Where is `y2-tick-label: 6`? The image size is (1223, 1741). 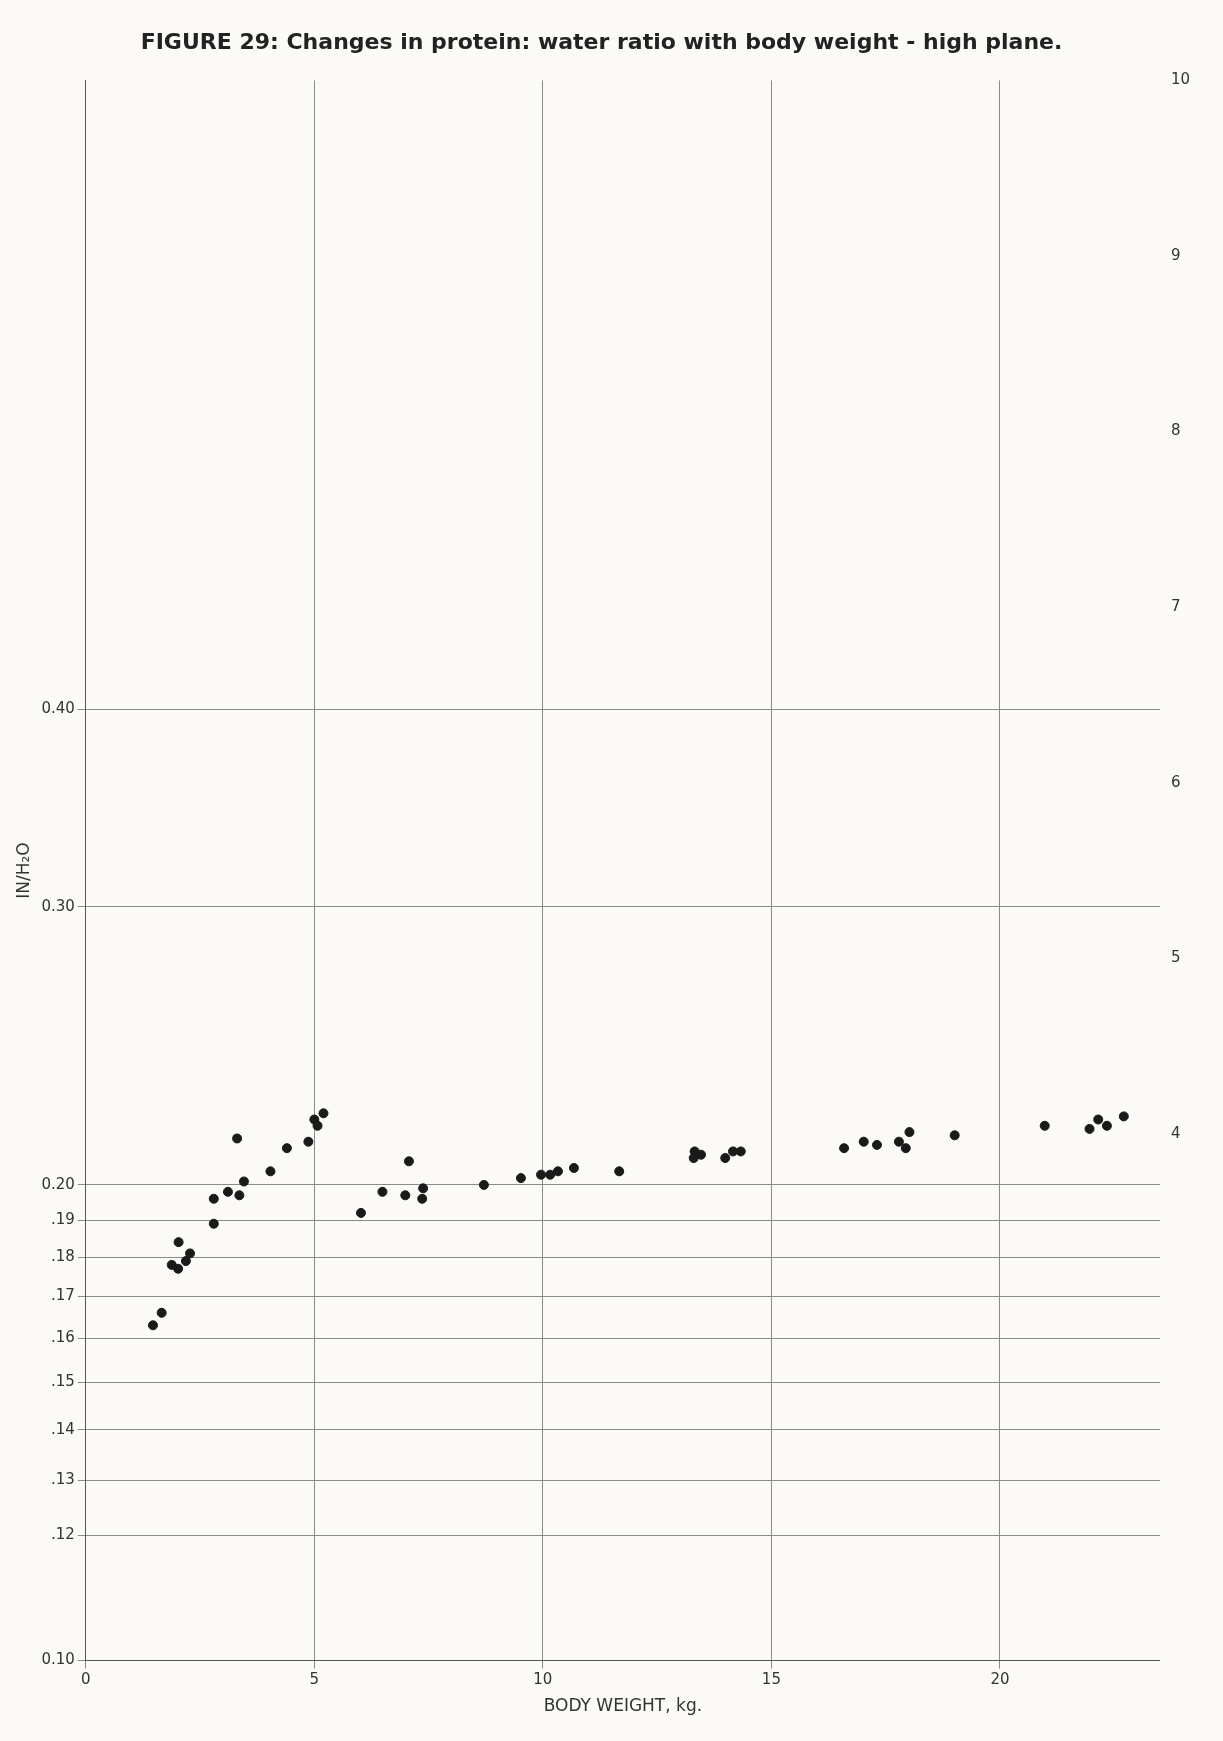
y2-tick-label: 6 is located at coordinates (1175, 781).